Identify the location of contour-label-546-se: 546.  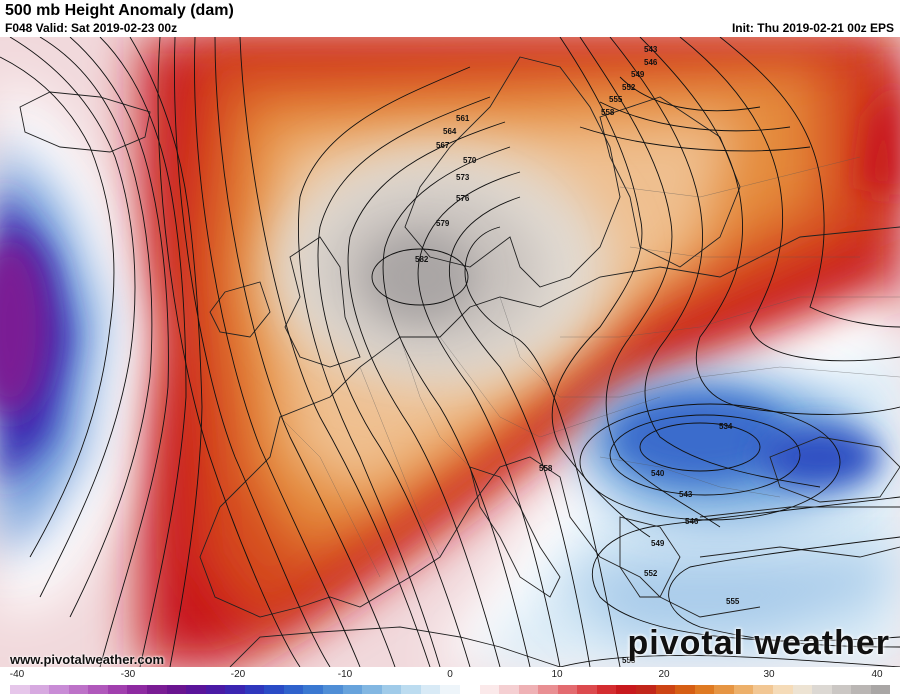
(692, 521).